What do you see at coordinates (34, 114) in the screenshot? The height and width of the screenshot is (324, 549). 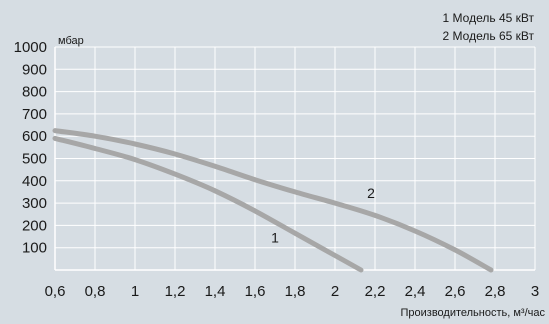 I see `y-tick-label-6: 700` at bounding box center [34, 114].